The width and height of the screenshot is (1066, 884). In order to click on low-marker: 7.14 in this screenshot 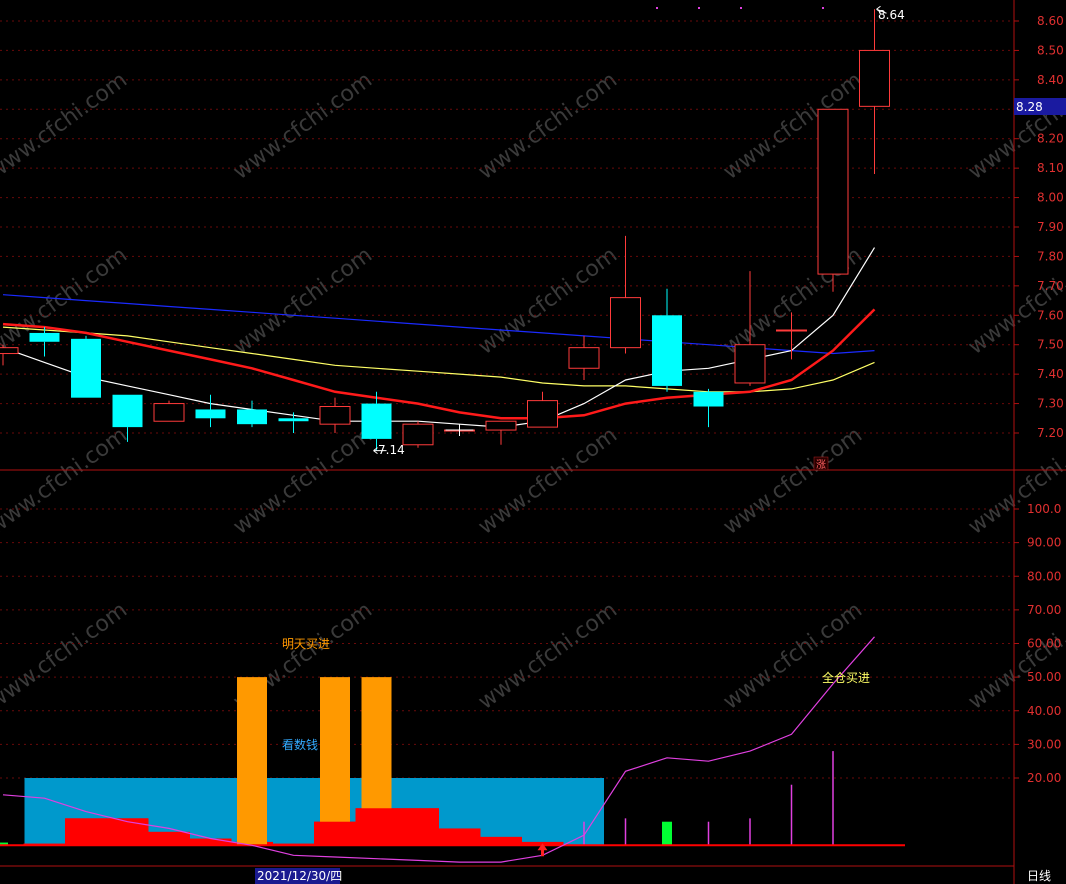, I will do `click(389, 450)`.